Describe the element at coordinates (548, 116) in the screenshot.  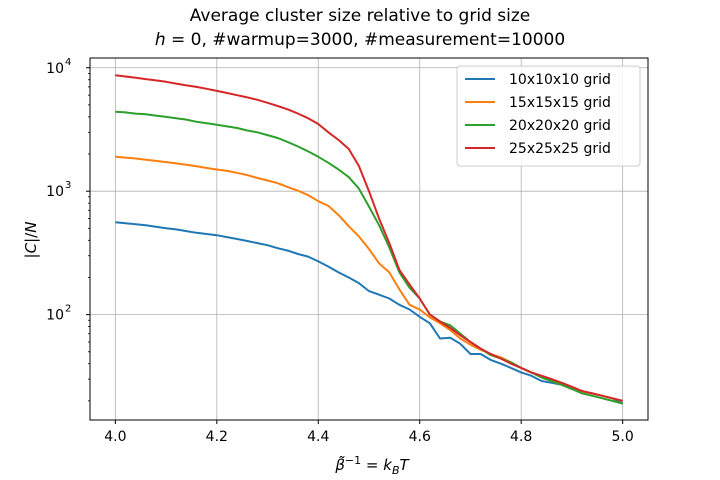
I see `legend-box` at that location.